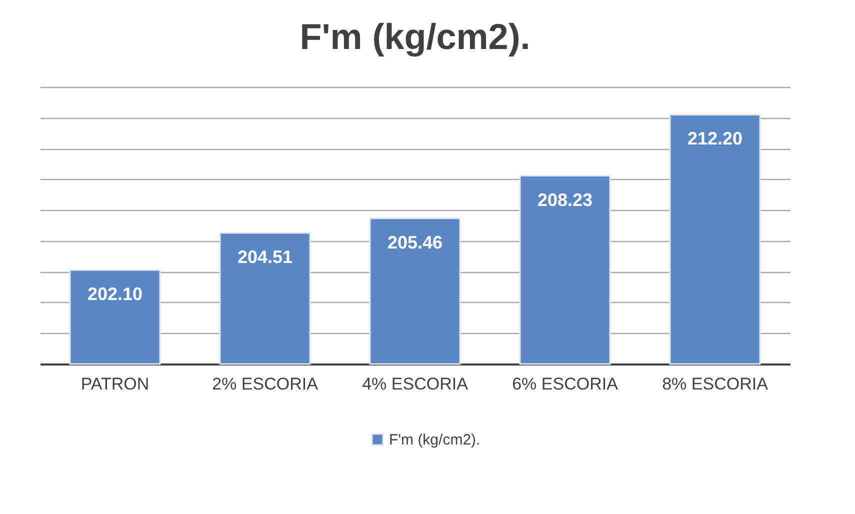 This screenshot has width=855, height=514. What do you see at coordinates (115, 294) in the screenshot?
I see `data-label: 202.10` at bounding box center [115, 294].